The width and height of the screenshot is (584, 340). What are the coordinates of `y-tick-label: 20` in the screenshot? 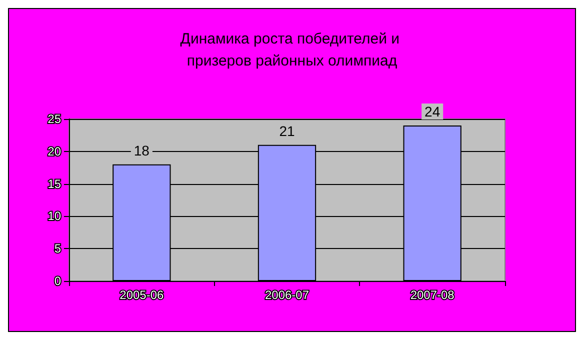 It's located at (55, 151).